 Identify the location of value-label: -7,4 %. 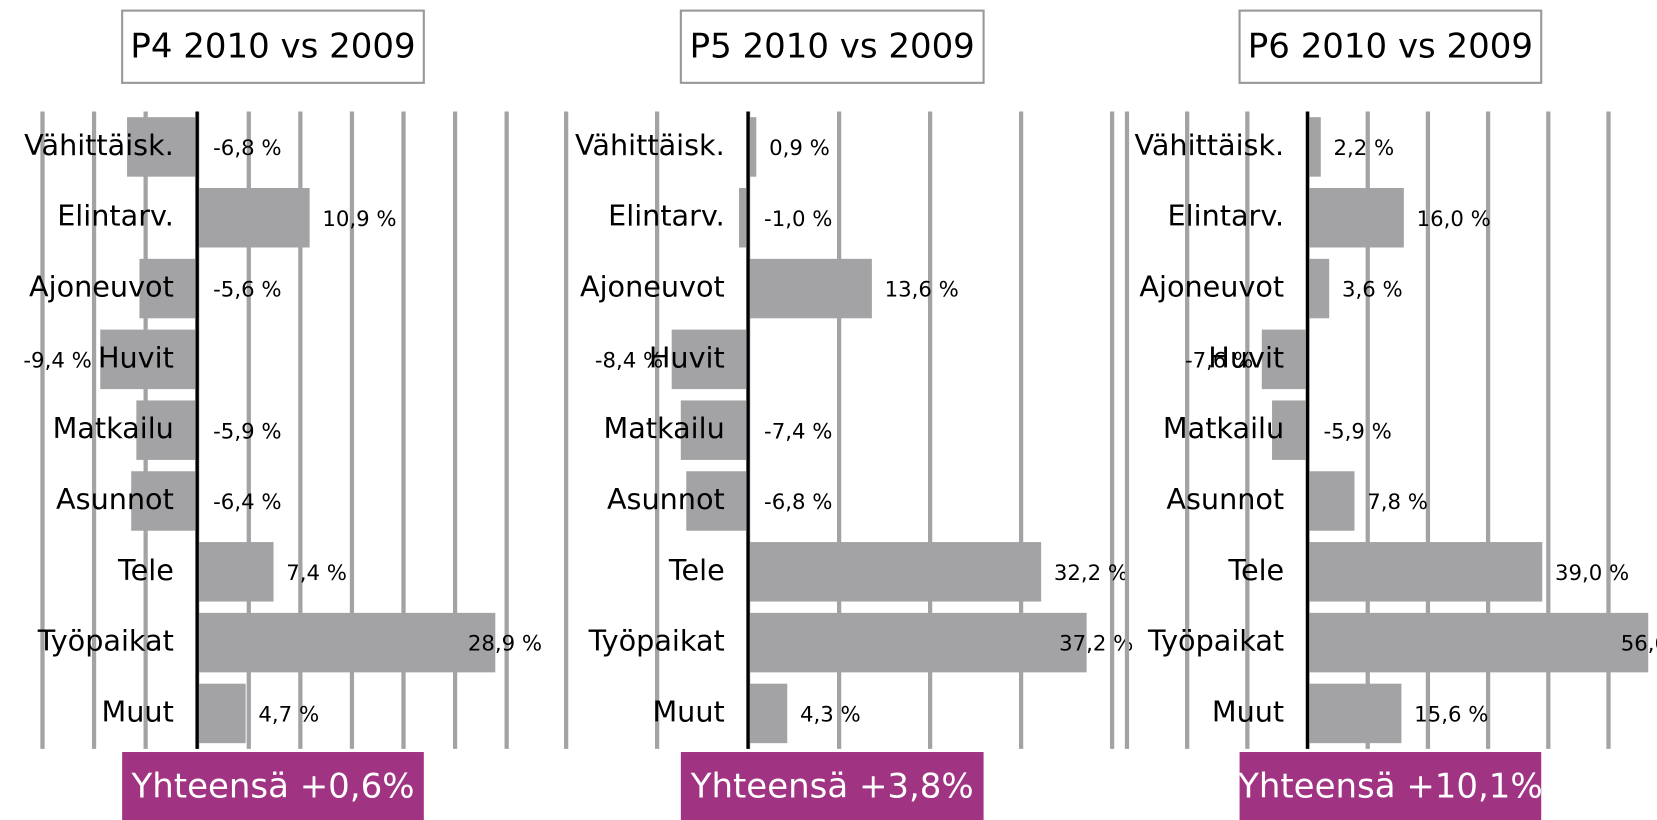
(798, 431).